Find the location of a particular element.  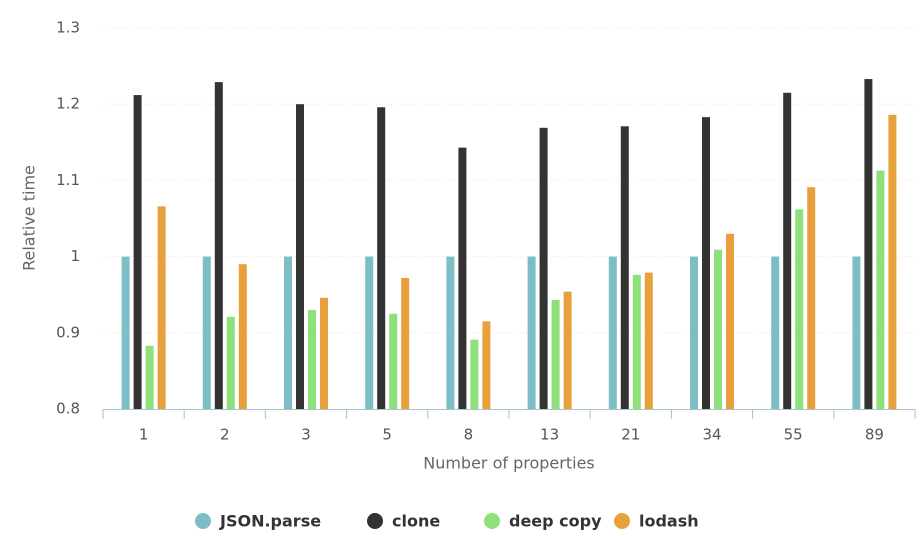

x-tick-label: 89 is located at coordinates (874, 435).